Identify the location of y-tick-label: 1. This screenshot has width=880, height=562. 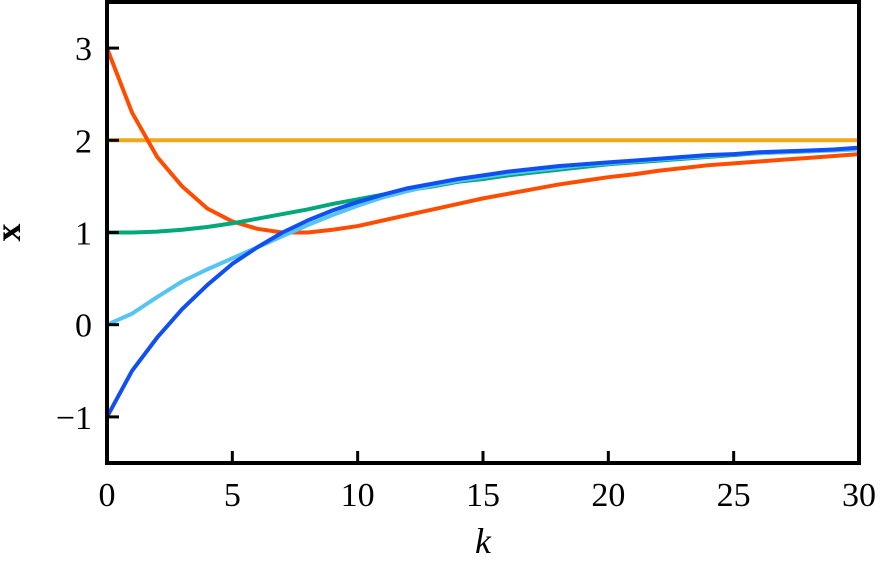
(83, 234).